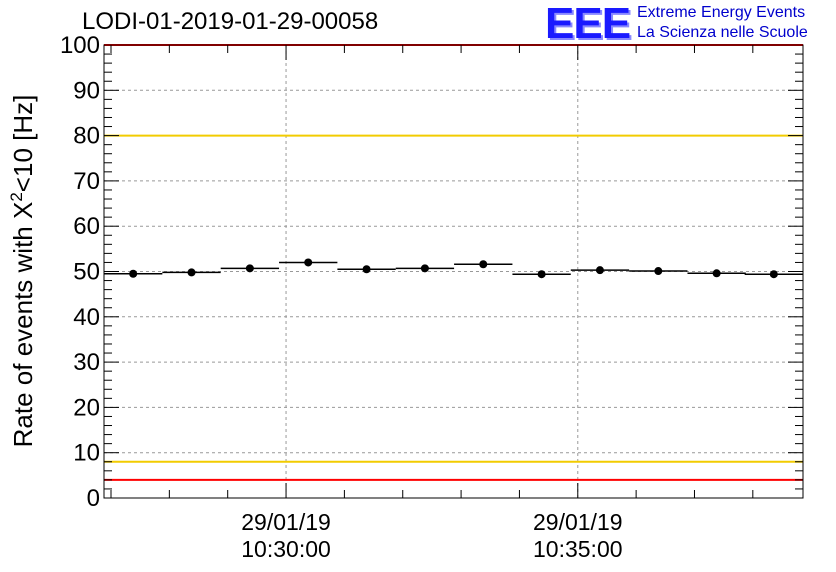  I want to click on x-tick-label-time: 10:30:00, so click(286, 549).